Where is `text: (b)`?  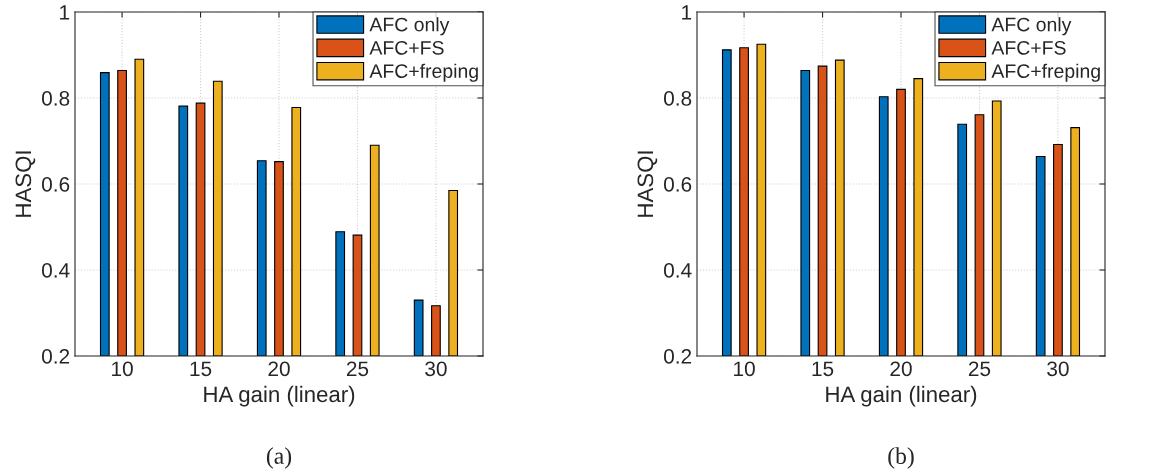
text: (b) is located at coordinates (901, 458).